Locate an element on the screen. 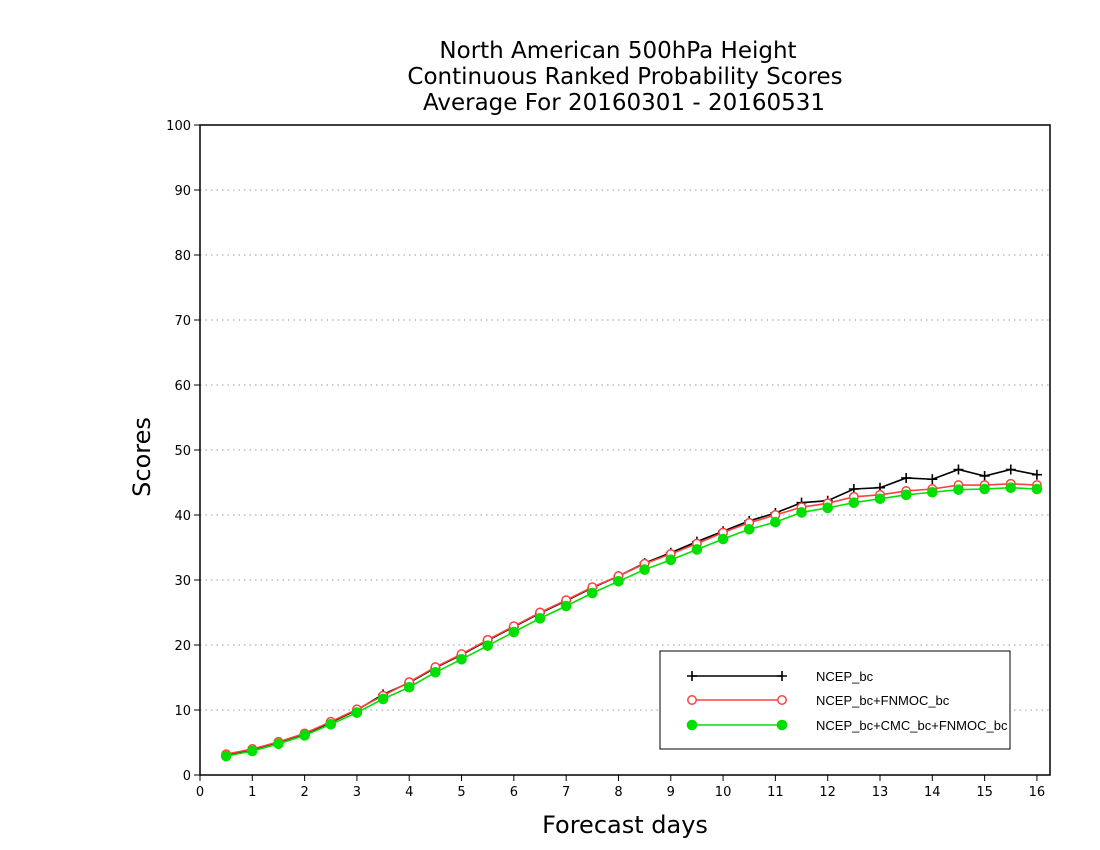 The height and width of the screenshot is (850, 1100). x-tick-label: 16 is located at coordinates (1037, 792).